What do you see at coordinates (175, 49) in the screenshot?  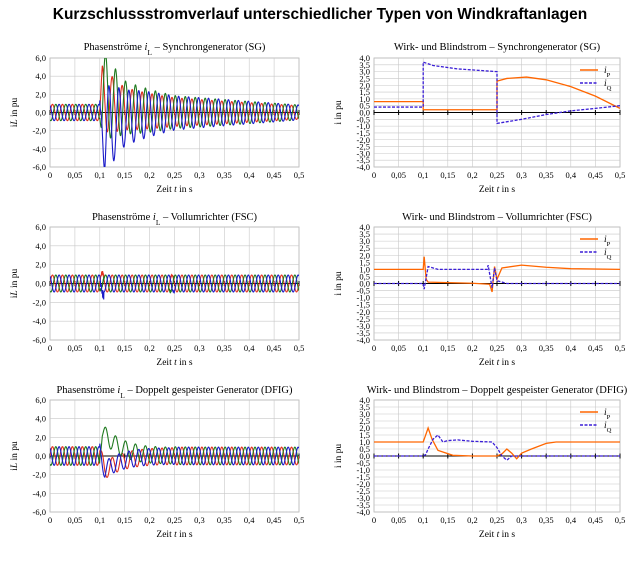 I see `chart-title: Phasenströme iL – Synchrongenerator (SG)` at bounding box center [175, 49].